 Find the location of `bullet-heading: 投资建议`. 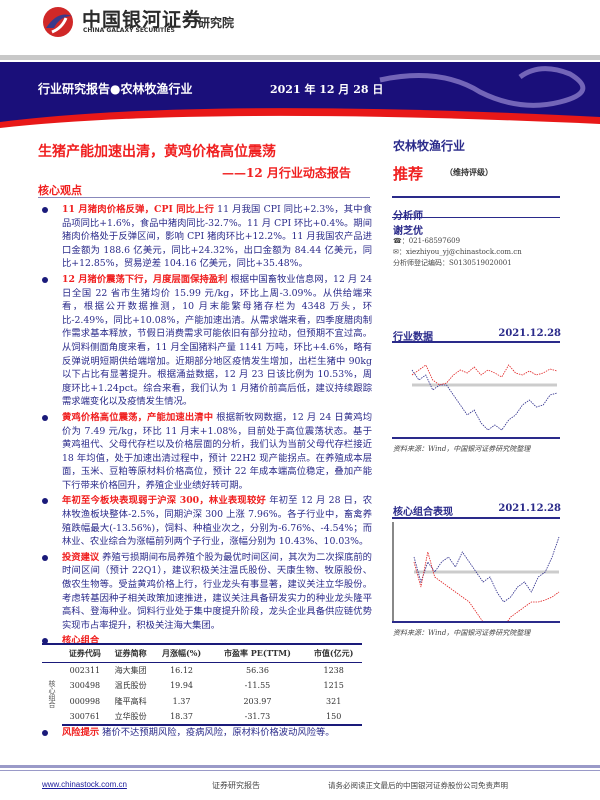

bullet-heading: 投资建议 is located at coordinates (81, 557).